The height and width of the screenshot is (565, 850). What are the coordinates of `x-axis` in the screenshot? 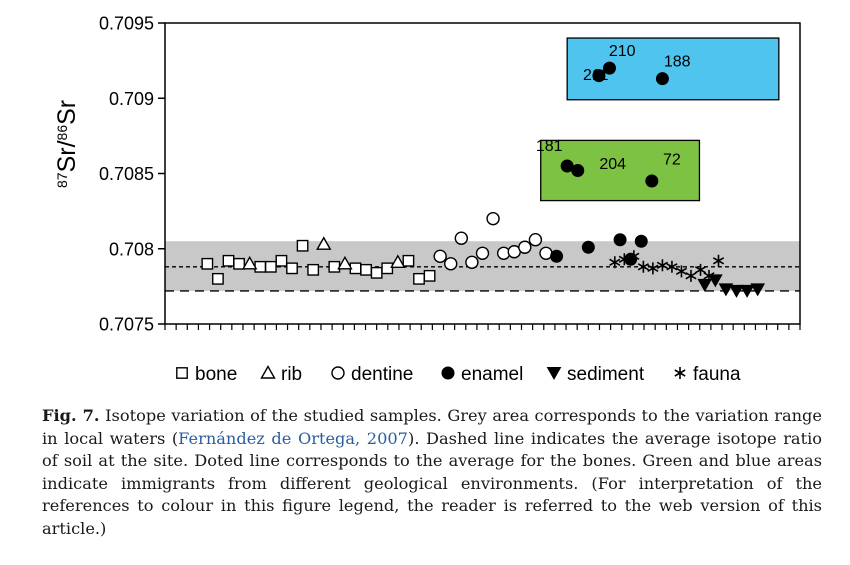 It's located at (482, 327).